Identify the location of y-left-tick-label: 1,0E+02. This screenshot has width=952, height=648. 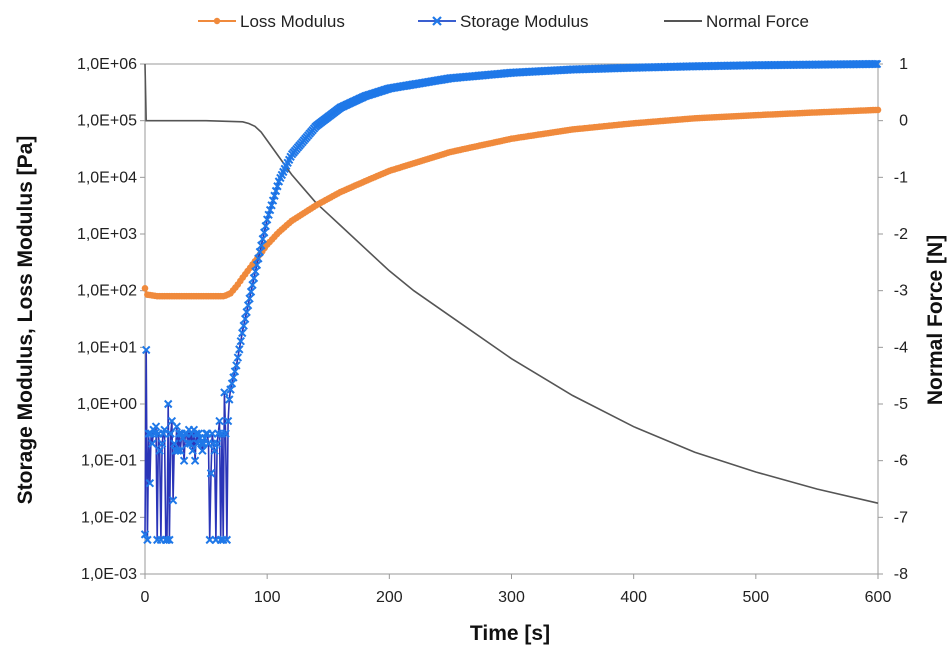
(107, 291).